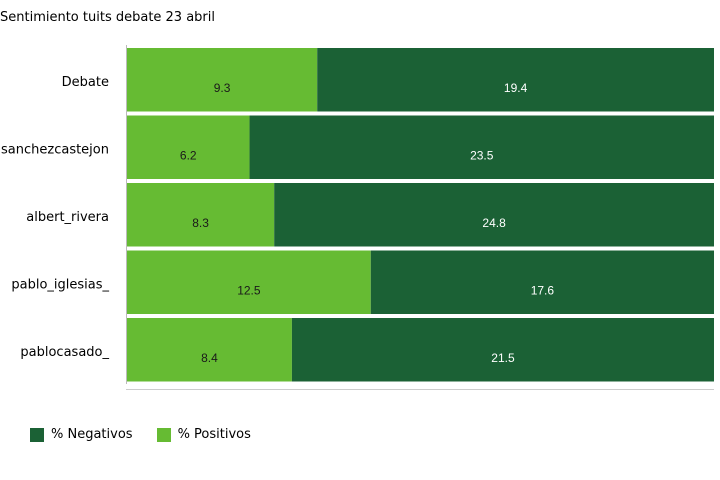  I want to click on data-label-negativos-albert-rivera: 24.8, so click(494, 223).